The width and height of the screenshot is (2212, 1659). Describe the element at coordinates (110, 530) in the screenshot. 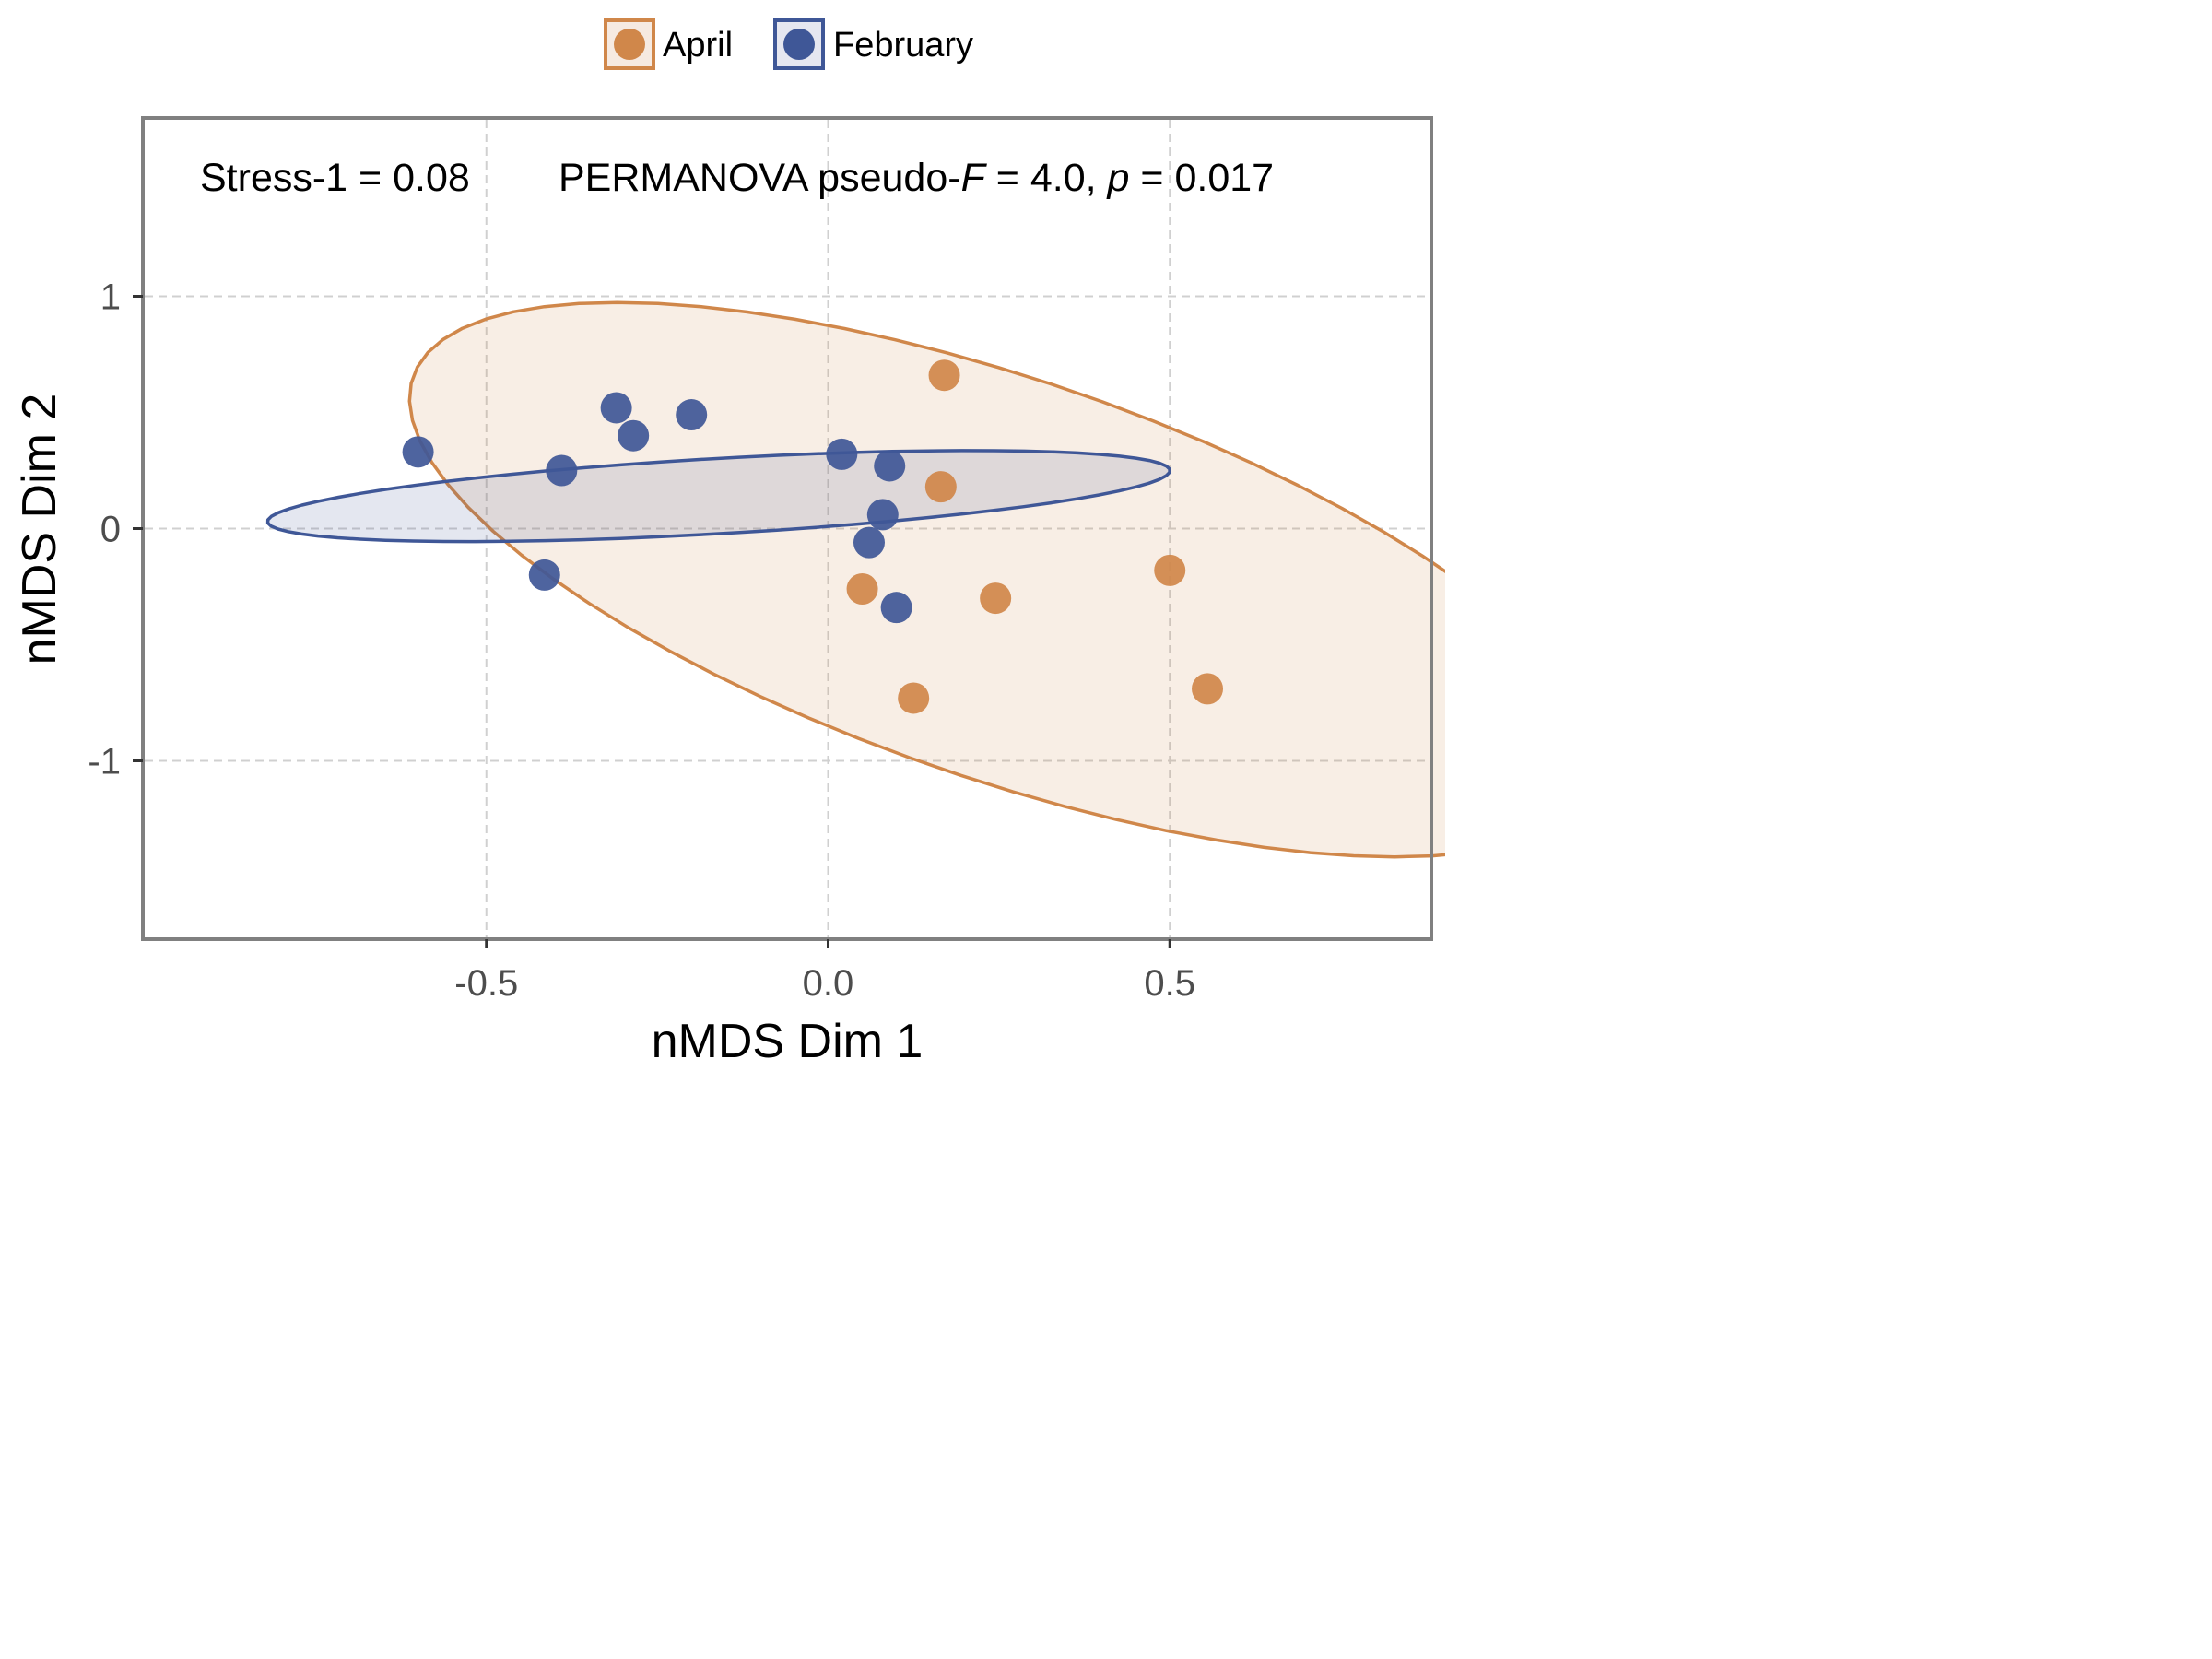

I see `y-tick-label-1: 0` at that location.